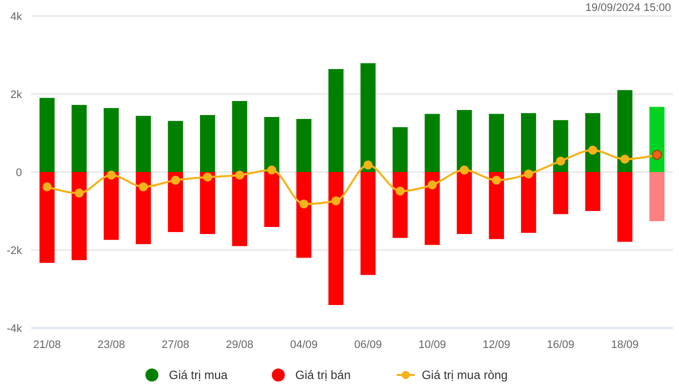 Image resolution: width=679 pixels, height=386 pixels. Describe the element at coordinates (432, 345) in the screenshot. I see `x-tick-label: 10/09` at that location.